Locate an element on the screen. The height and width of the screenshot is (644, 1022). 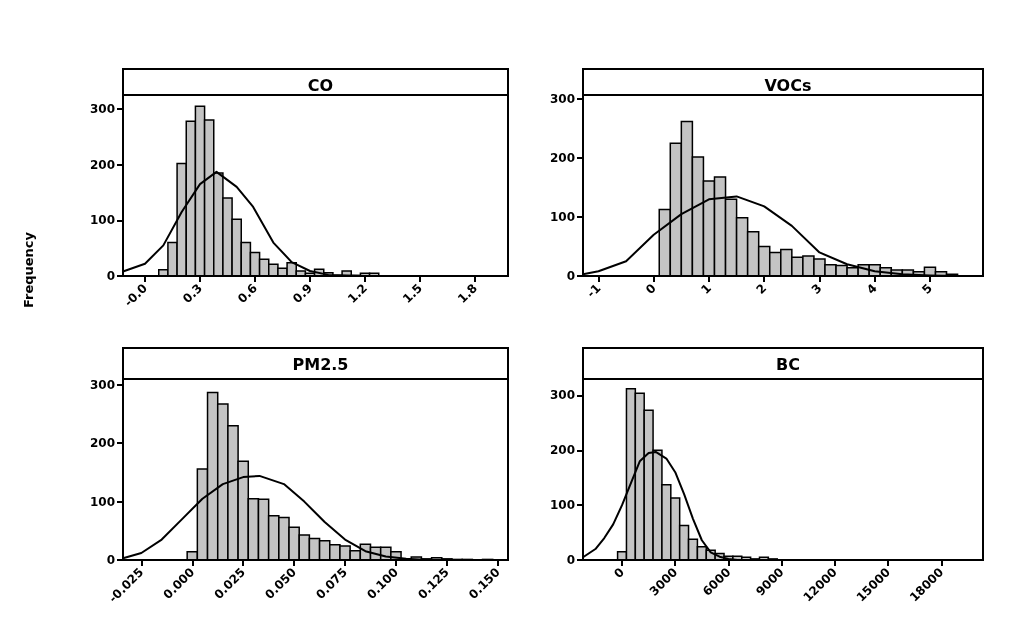
x-tick-label: 0.3 is located at coordinates (192, 293).